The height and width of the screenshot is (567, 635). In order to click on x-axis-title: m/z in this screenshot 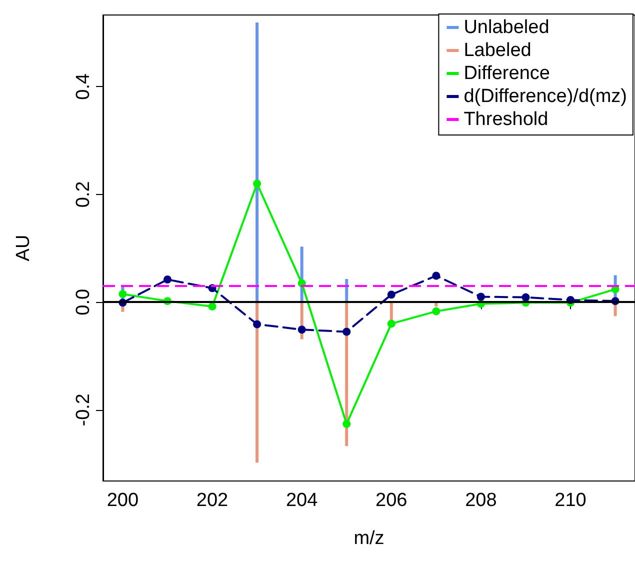, I will do `click(369, 538)`.